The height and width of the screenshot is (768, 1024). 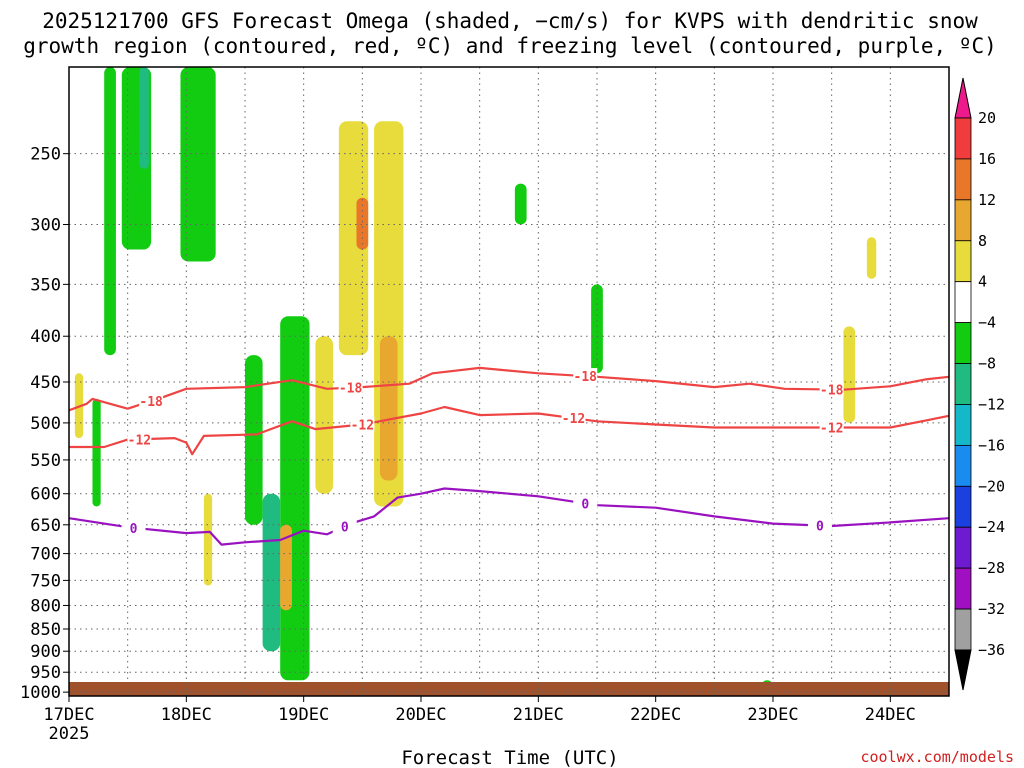 I want to click on x-tick-year-label: 2025, so click(x=69, y=734).